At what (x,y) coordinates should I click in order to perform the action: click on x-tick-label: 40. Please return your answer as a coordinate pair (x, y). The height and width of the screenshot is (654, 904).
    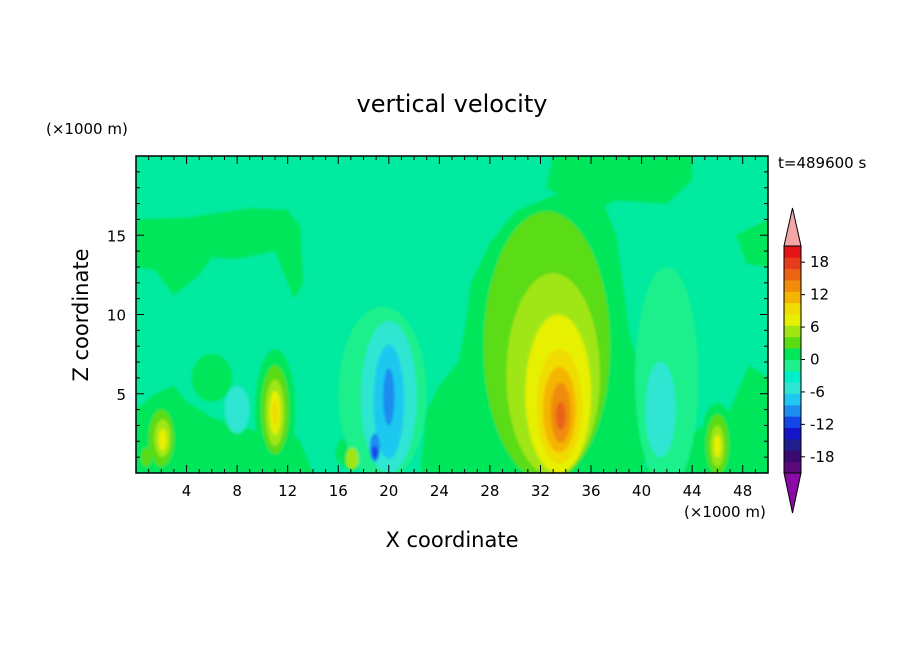
    Looking at the image, I should click on (641, 491).